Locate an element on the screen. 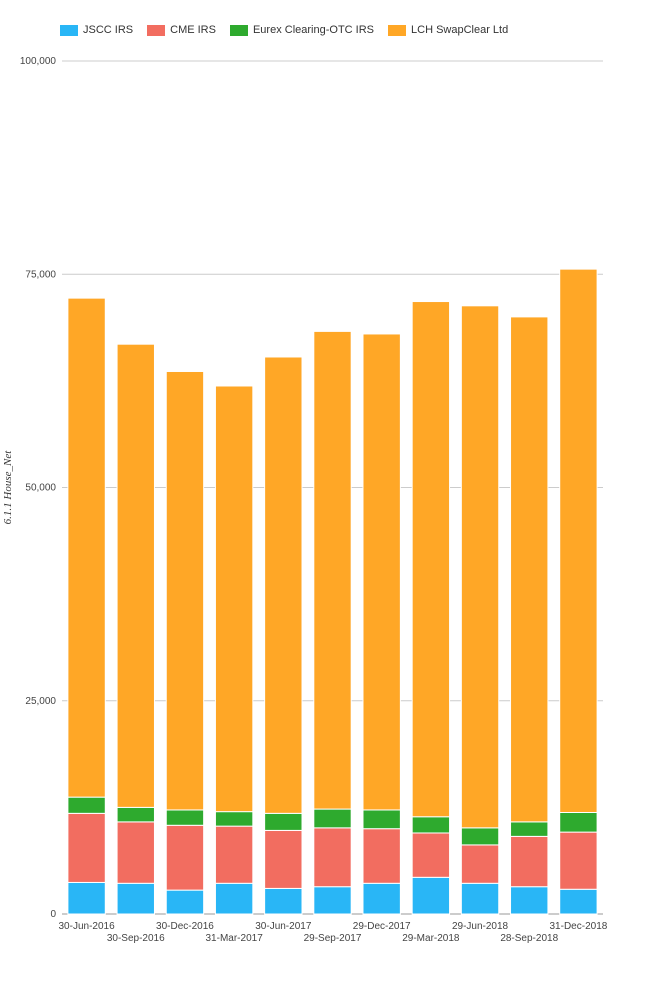 This screenshot has width=646, height=981. legend-label: Eurex Clearing-OTC IRS is located at coordinates (313, 30).